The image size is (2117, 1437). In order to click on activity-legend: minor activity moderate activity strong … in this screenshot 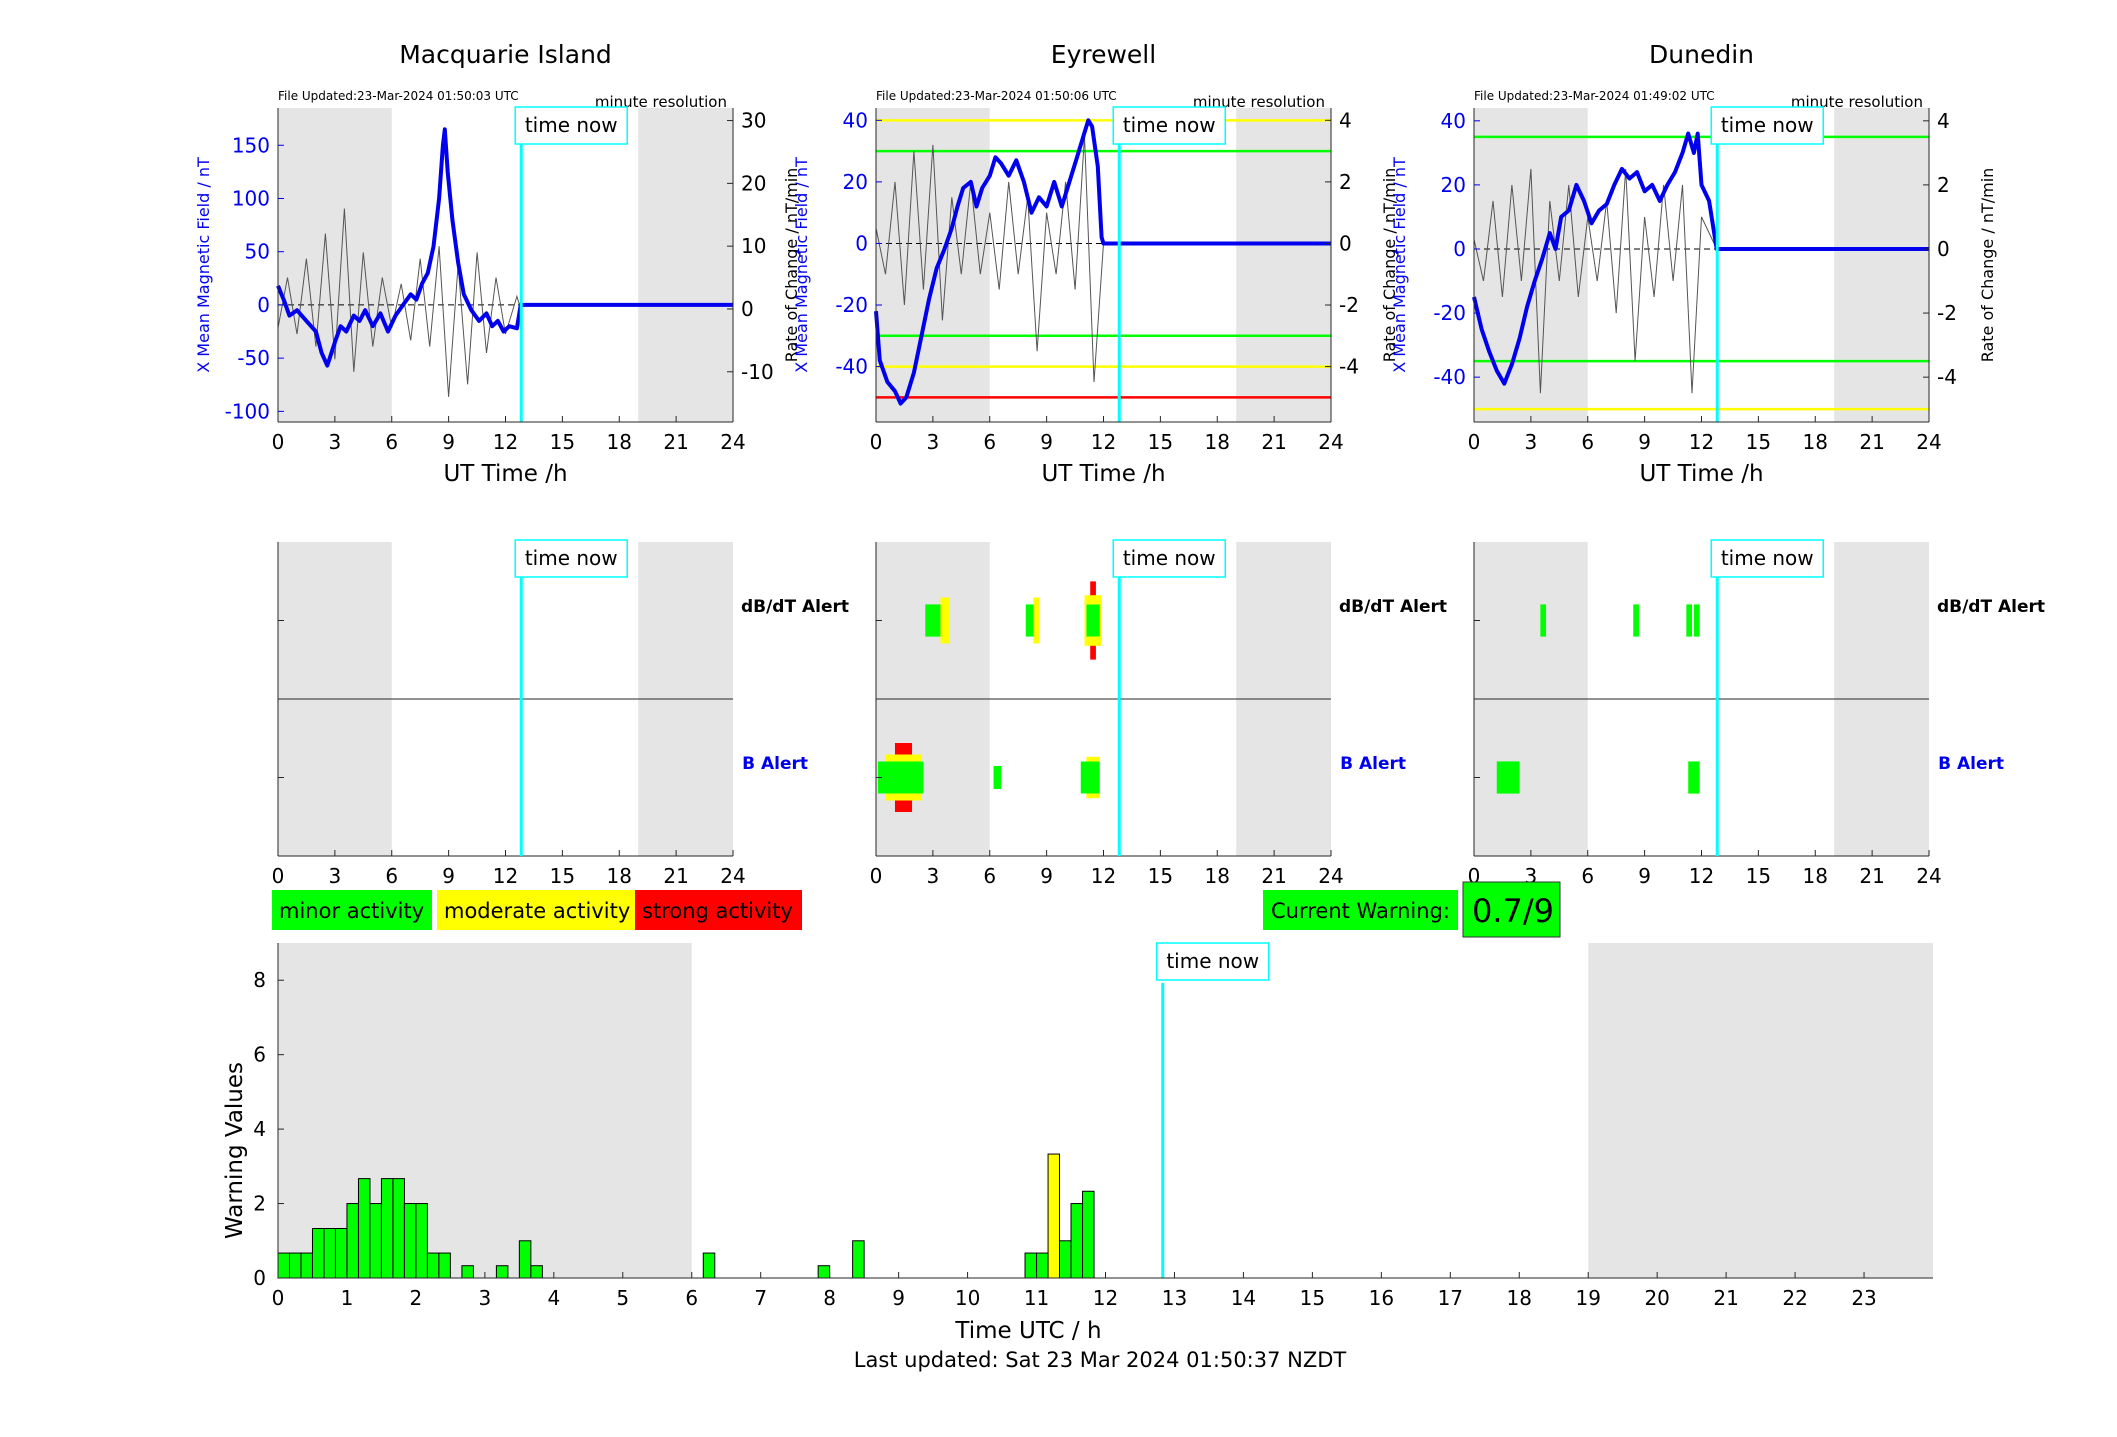, I will do `click(537, 910)`.